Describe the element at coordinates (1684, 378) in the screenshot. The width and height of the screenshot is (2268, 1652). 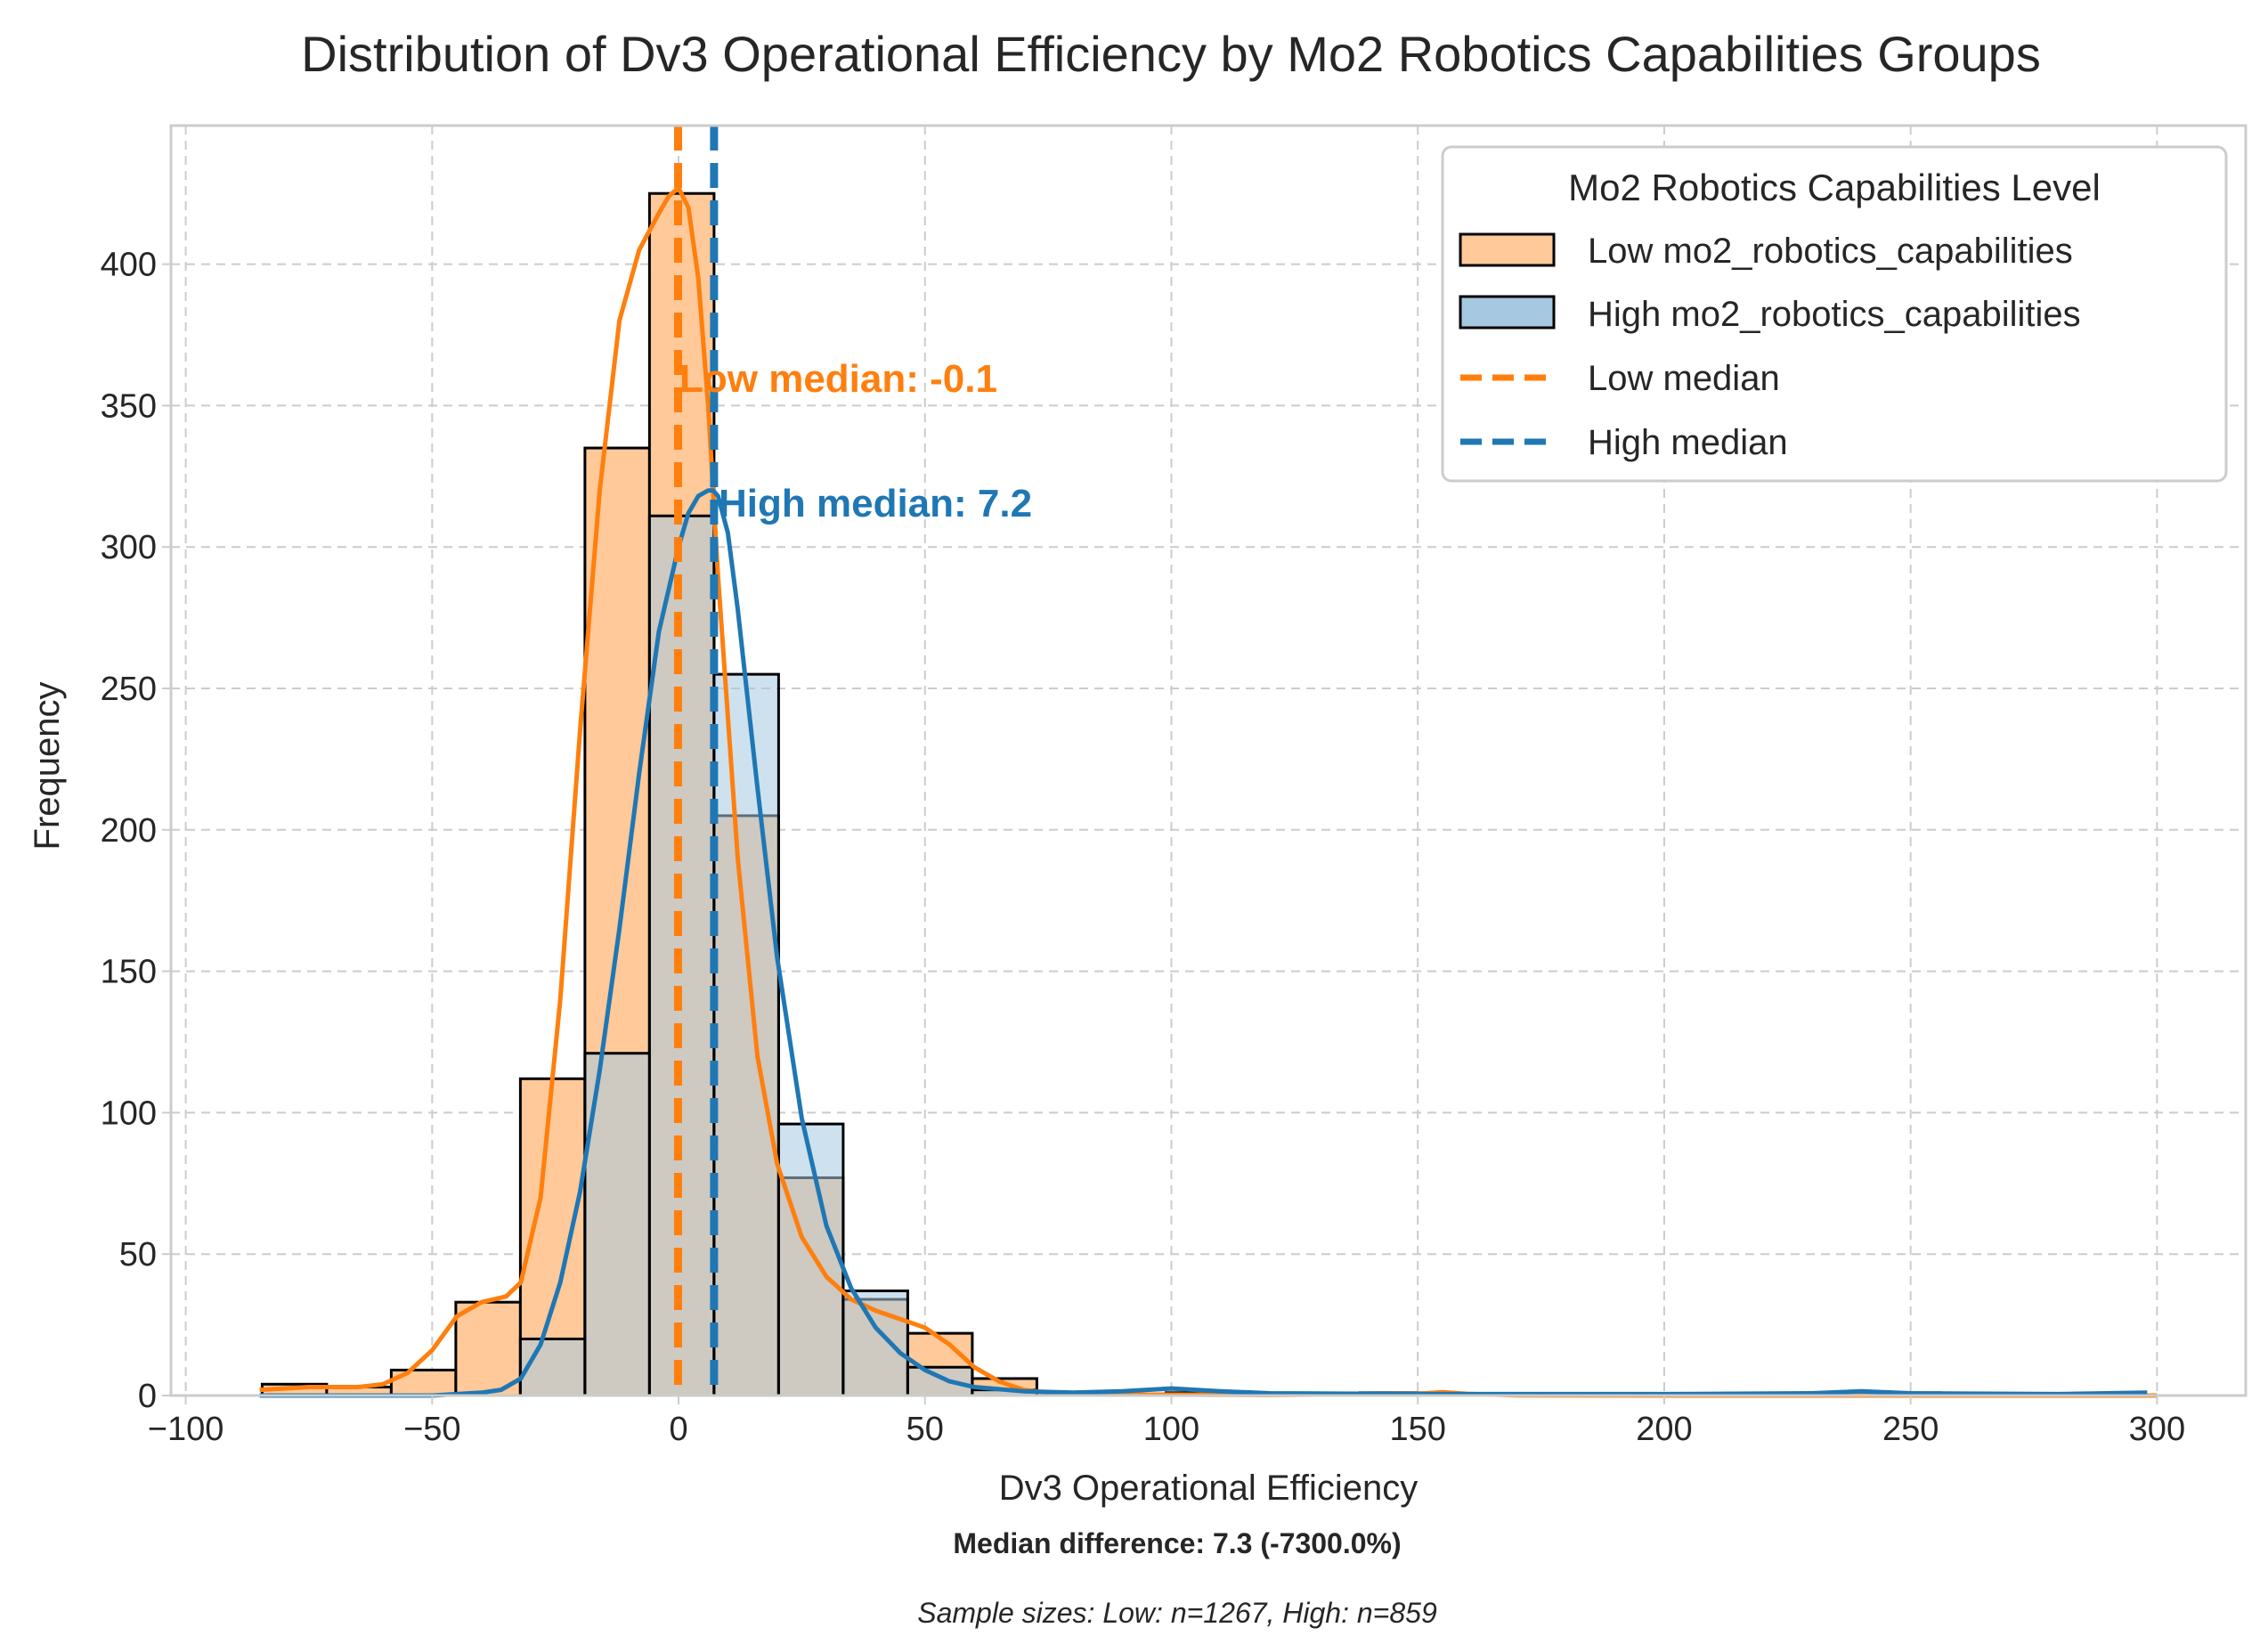
I see `legend-label-low-median: Low median` at that location.